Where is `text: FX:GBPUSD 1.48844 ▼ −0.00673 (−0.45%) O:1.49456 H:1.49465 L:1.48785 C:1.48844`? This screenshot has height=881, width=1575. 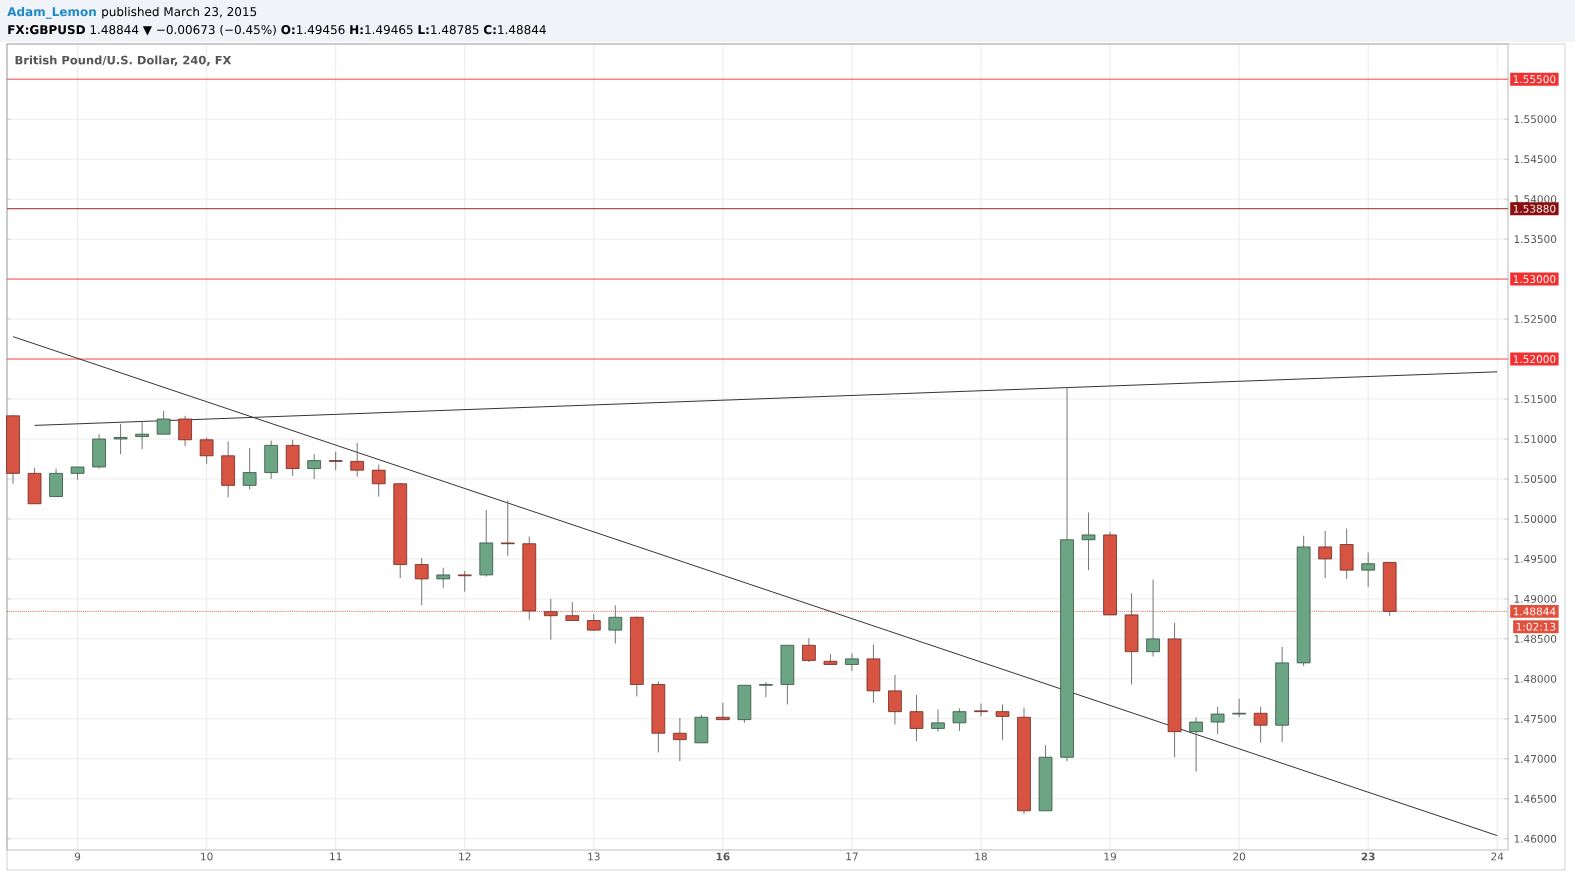 text: FX:GBPUSD 1.48844 ▼ −0.00673 (−0.45%) O:1.49456 H:1.49465 L:1.48785 C:1.48844 is located at coordinates (277, 30).